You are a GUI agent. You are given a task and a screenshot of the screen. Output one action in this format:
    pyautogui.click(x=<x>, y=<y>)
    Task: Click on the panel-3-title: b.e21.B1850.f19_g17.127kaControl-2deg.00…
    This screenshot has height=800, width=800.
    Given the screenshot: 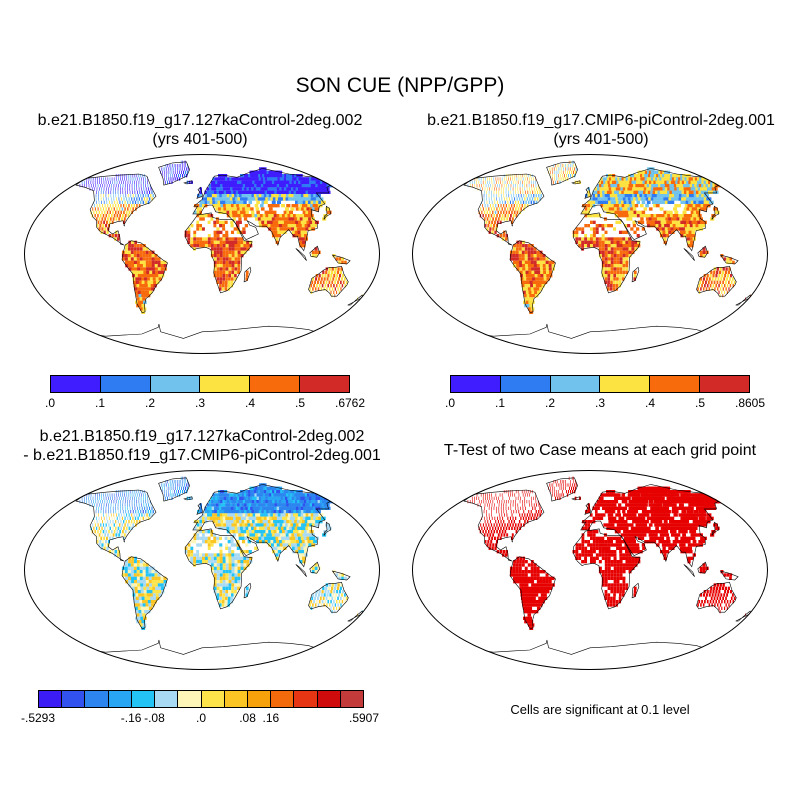 What is the action you would take?
    pyautogui.click(x=202, y=446)
    